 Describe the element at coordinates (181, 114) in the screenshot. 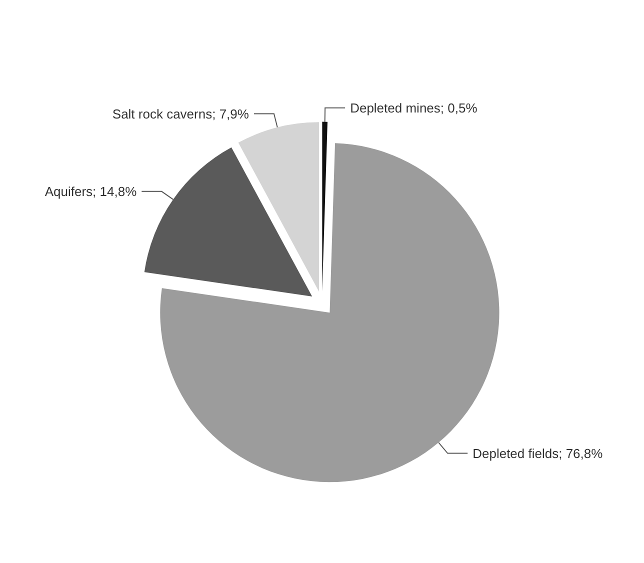

I see `slice-label: Salt rock caverns; 7,9%` at that location.